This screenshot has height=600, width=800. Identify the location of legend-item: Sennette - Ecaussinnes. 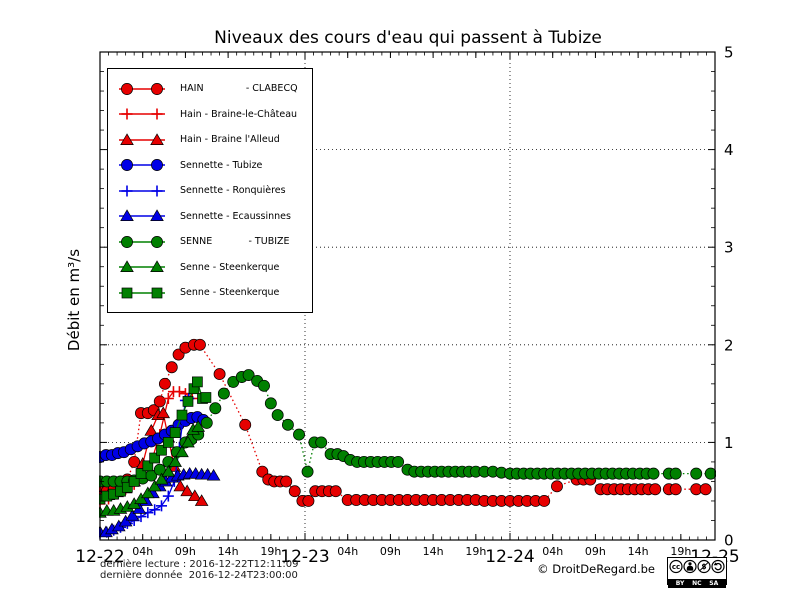
(214, 217).